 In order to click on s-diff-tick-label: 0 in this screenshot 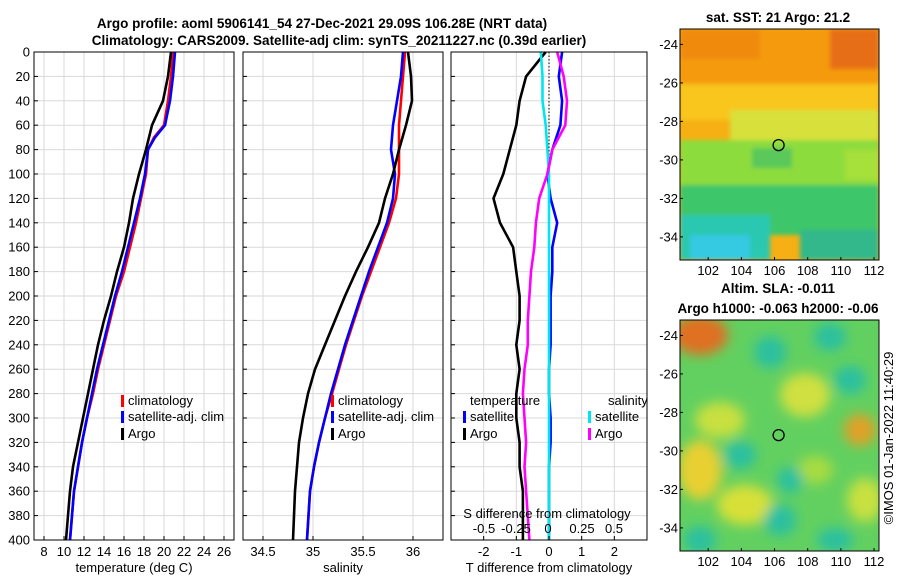, I will do `click(547, 528)`.